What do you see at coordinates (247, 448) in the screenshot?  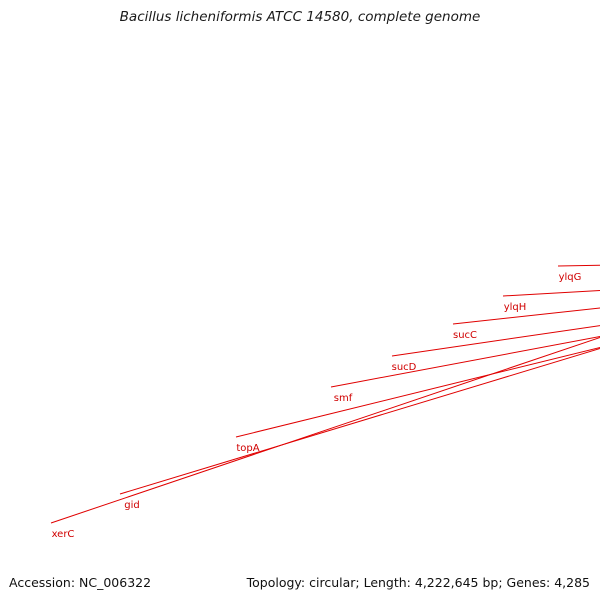 I see `gene-name: topA` at bounding box center [247, 448].